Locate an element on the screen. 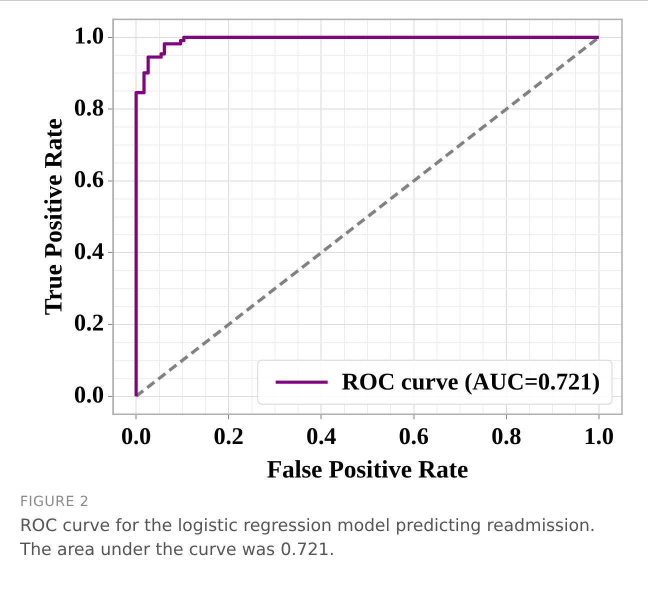 This screenshot has width=648, height=602. x-tick-label: 0.2 is located at coordinates (229, 437).